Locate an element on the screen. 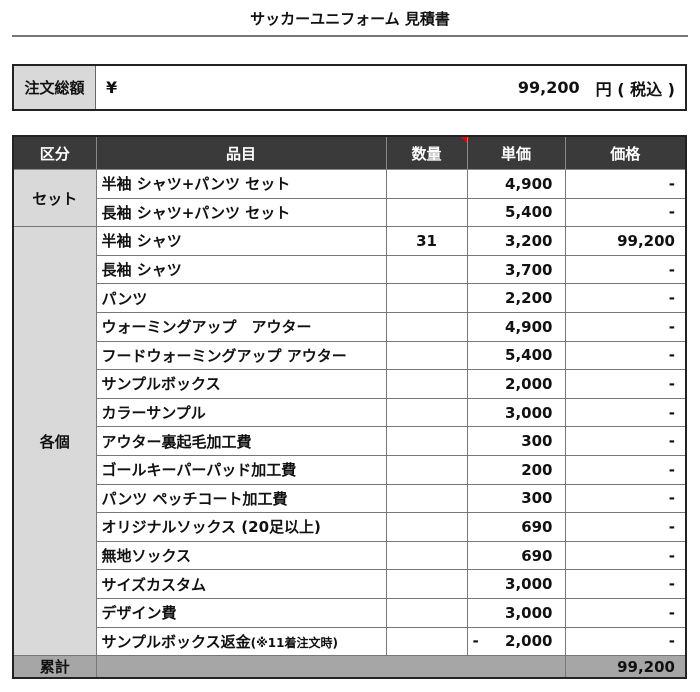 The image size is (700, 692). item-cell: ゴールキーパーパッド加工費 is located at coordinates (241, 469).